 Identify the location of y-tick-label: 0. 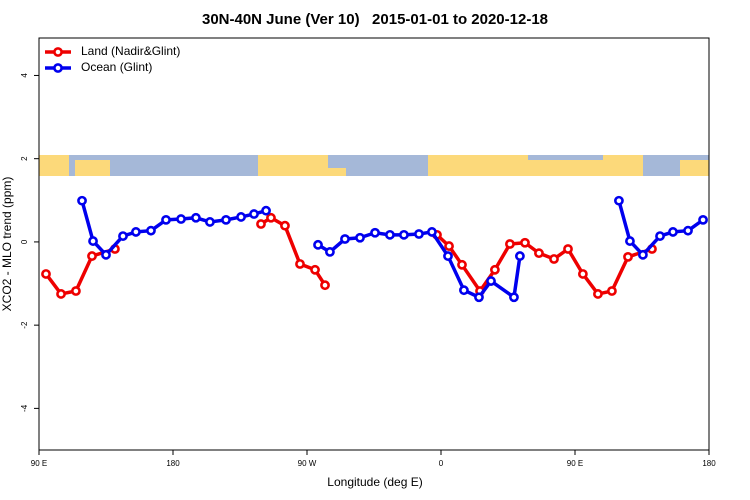
(24, 241).